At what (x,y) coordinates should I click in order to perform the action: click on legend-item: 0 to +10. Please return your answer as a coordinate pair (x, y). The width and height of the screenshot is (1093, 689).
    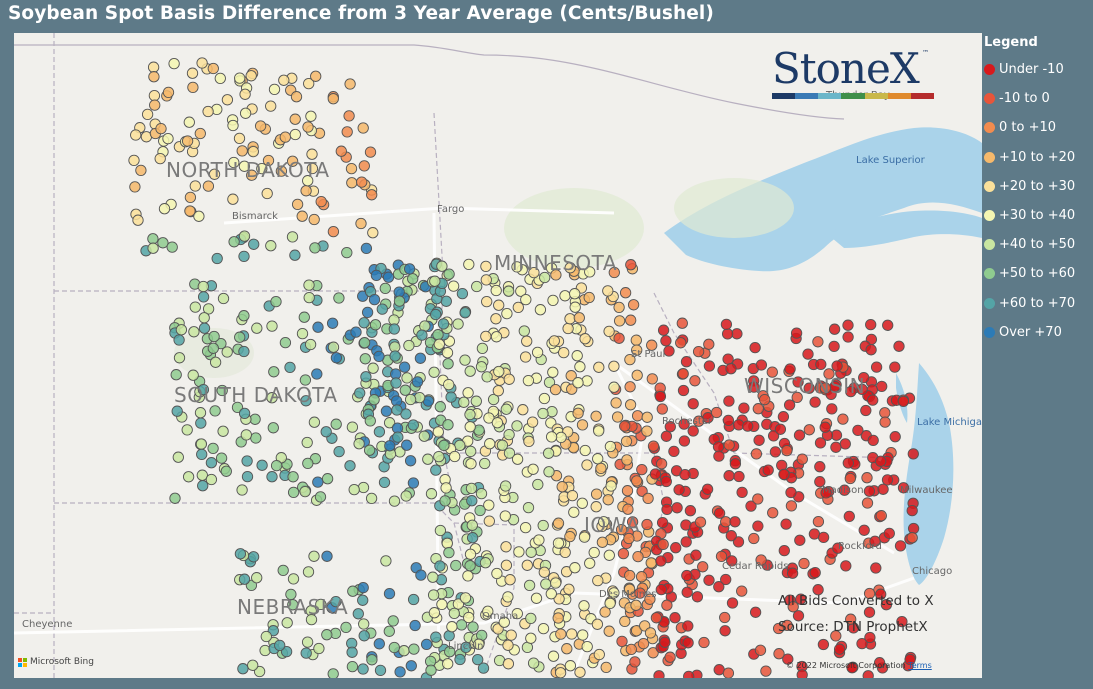
    Looking at the image, I should click on (1037, 127).